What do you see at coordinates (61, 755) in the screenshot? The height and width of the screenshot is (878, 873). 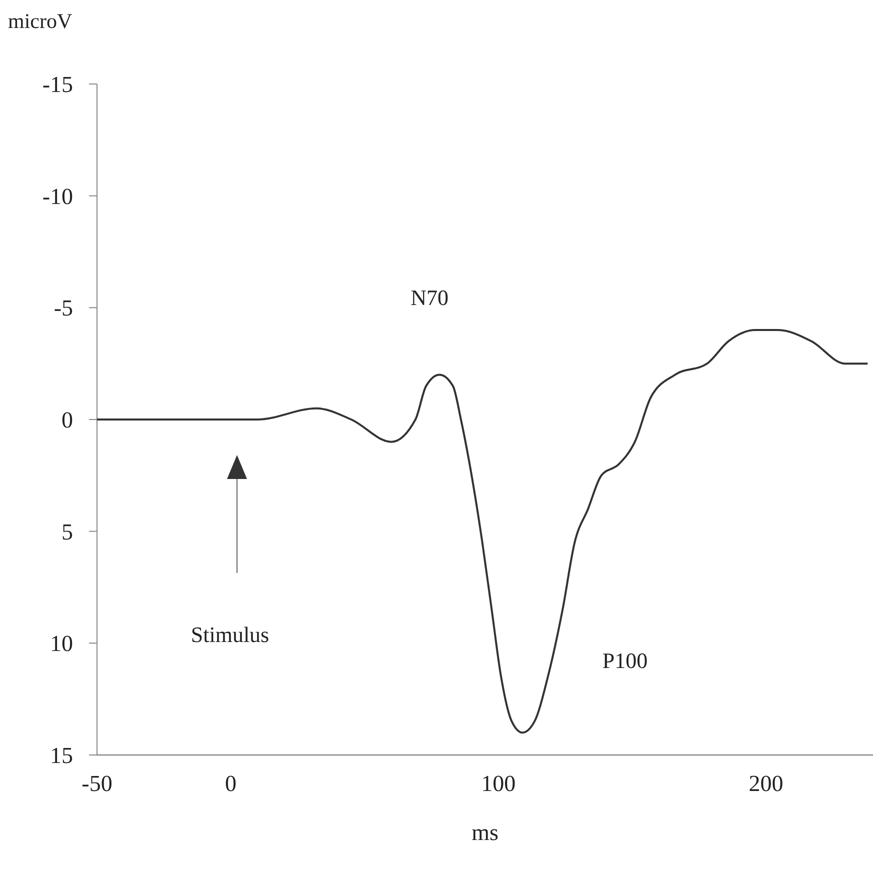 I see `y-tick-label: 15` at bounding box center [61, 755].